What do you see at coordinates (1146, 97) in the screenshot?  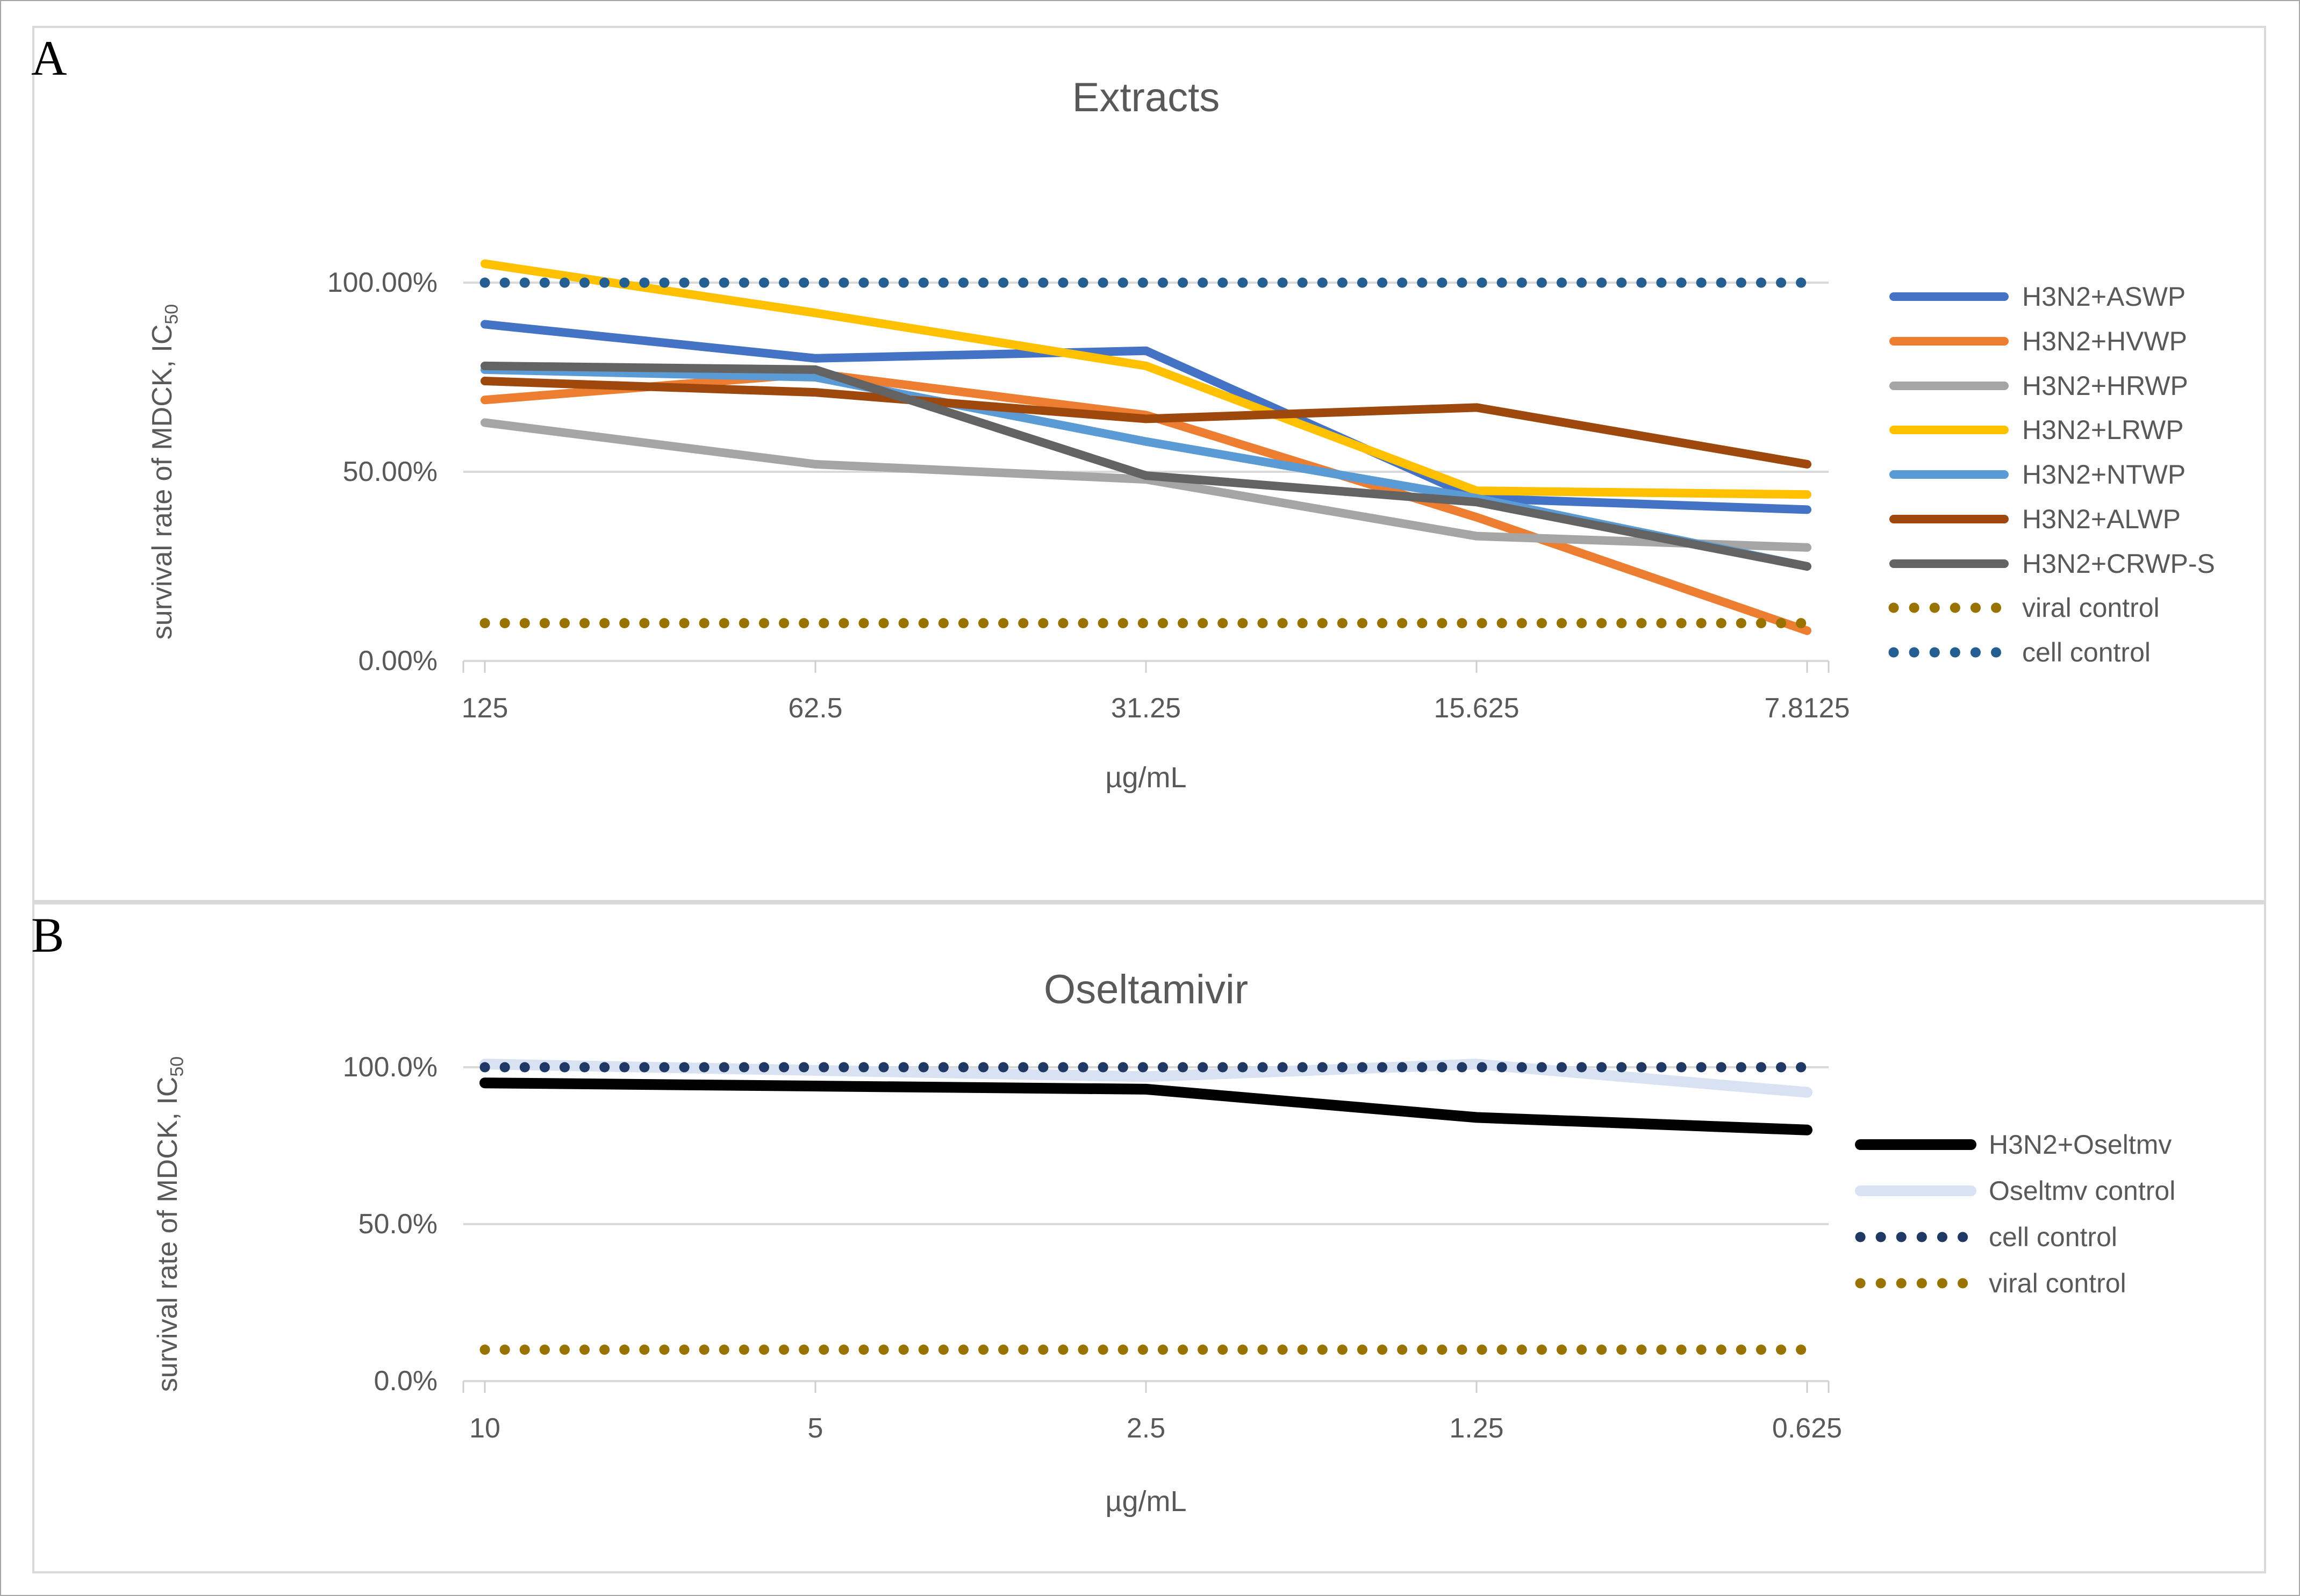 I see `chart-title-extracts: Extracts` at bounding box center [1146, 97].